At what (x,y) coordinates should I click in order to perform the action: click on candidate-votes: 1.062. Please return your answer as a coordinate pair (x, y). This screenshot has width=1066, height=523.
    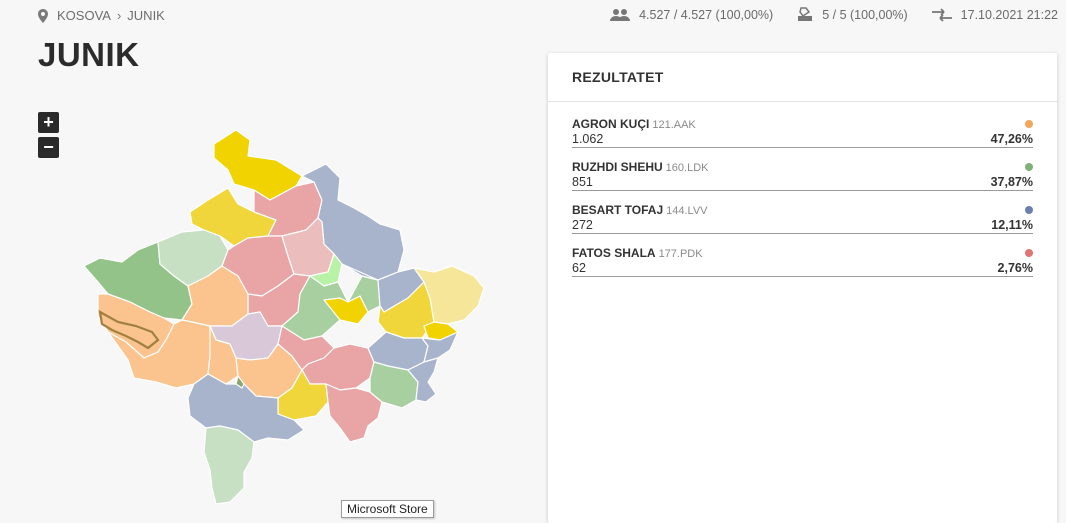
    Looking at the image, I should click on (588, 139).